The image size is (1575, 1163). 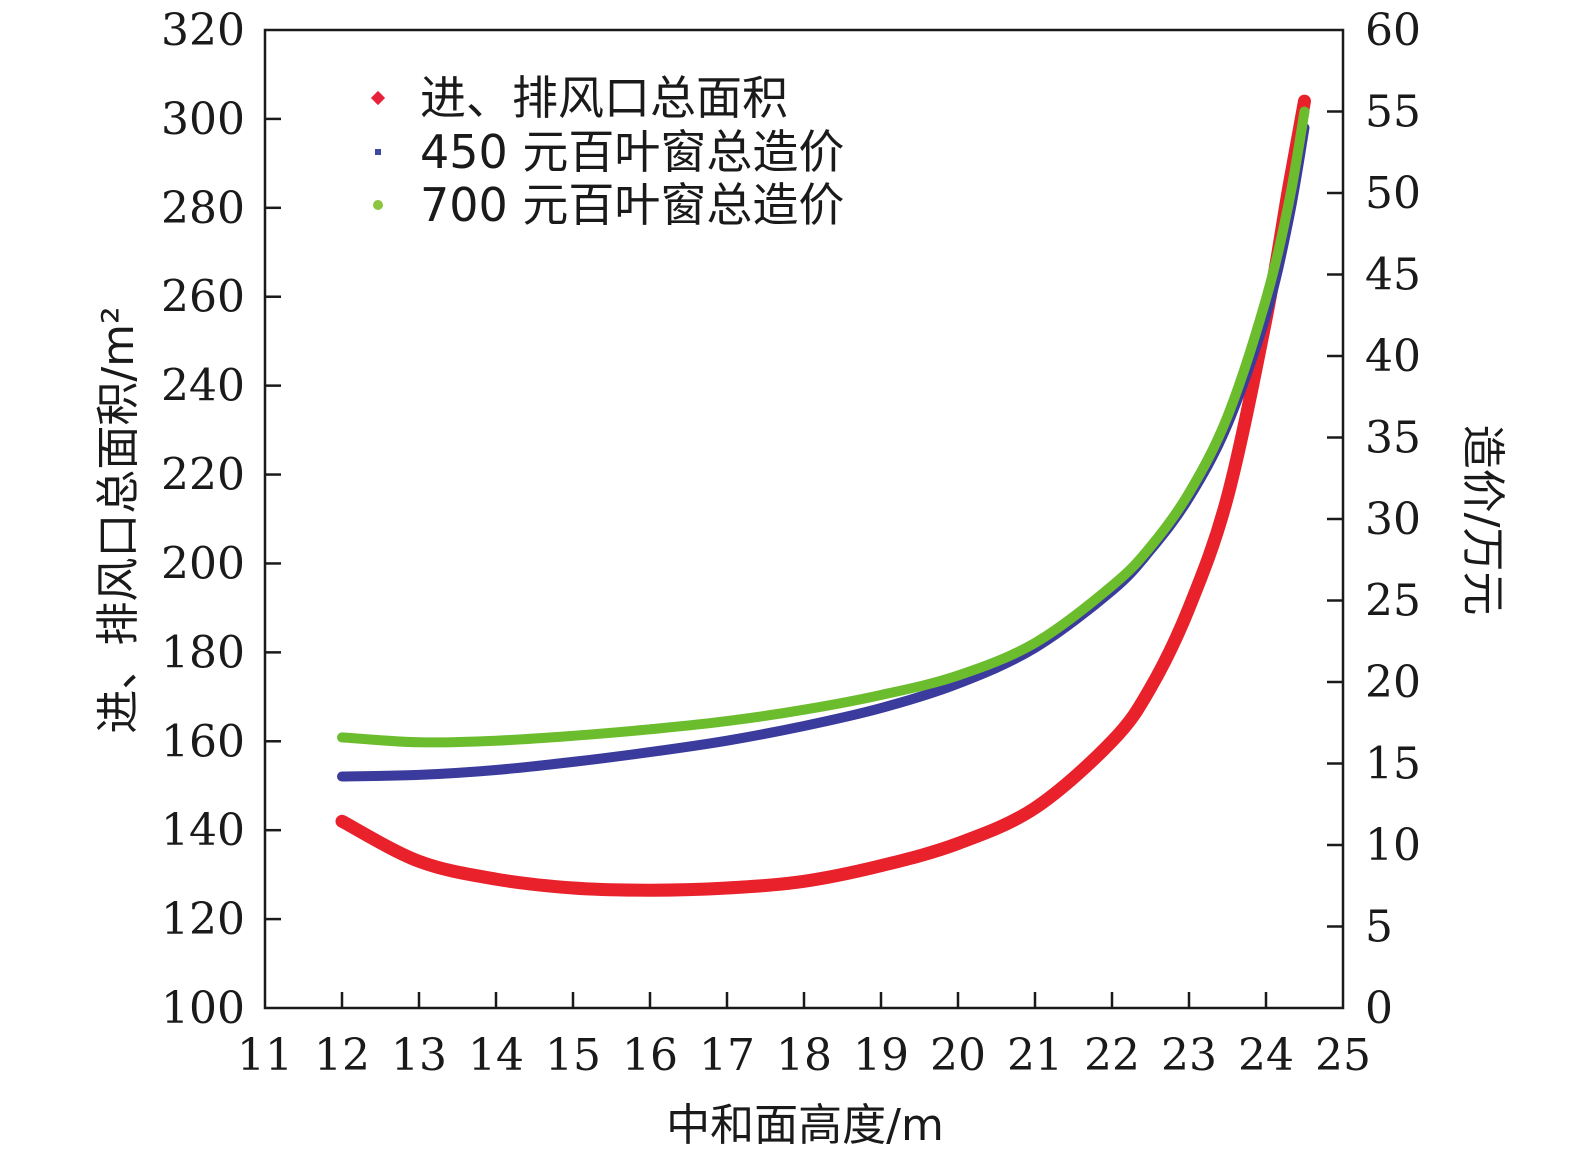 I want to click on legend-label: 进、排风口总面积, so click(x=604, y=98).